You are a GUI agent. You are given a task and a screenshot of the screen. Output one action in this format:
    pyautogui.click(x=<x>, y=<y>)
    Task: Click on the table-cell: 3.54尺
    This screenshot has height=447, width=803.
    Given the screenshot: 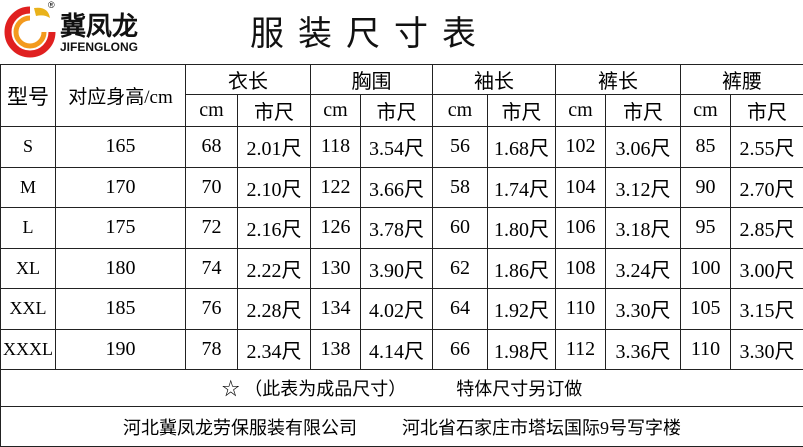 What is the action you would take?
    pyautogui.click(x=397, y=147)
    